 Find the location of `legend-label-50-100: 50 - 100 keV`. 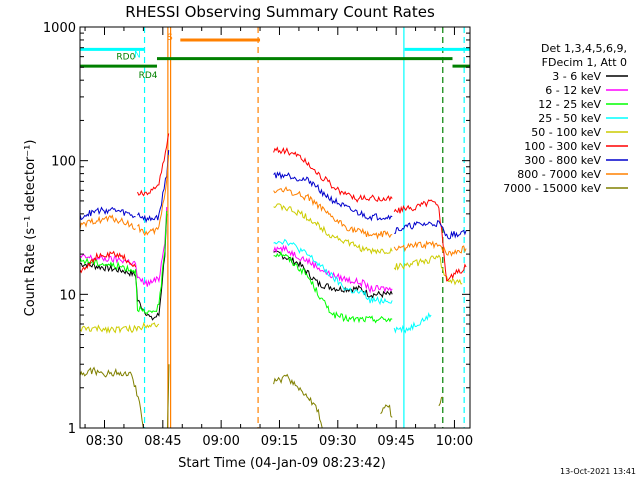

legend-label-50-100: 50 - 100 keV is located at coordinates (566, 132).